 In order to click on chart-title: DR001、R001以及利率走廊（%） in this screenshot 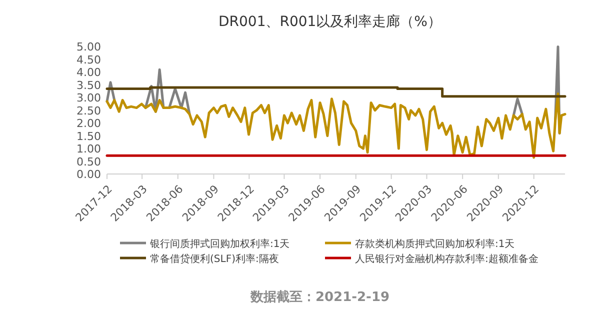, I will do `click(330, 22)`.